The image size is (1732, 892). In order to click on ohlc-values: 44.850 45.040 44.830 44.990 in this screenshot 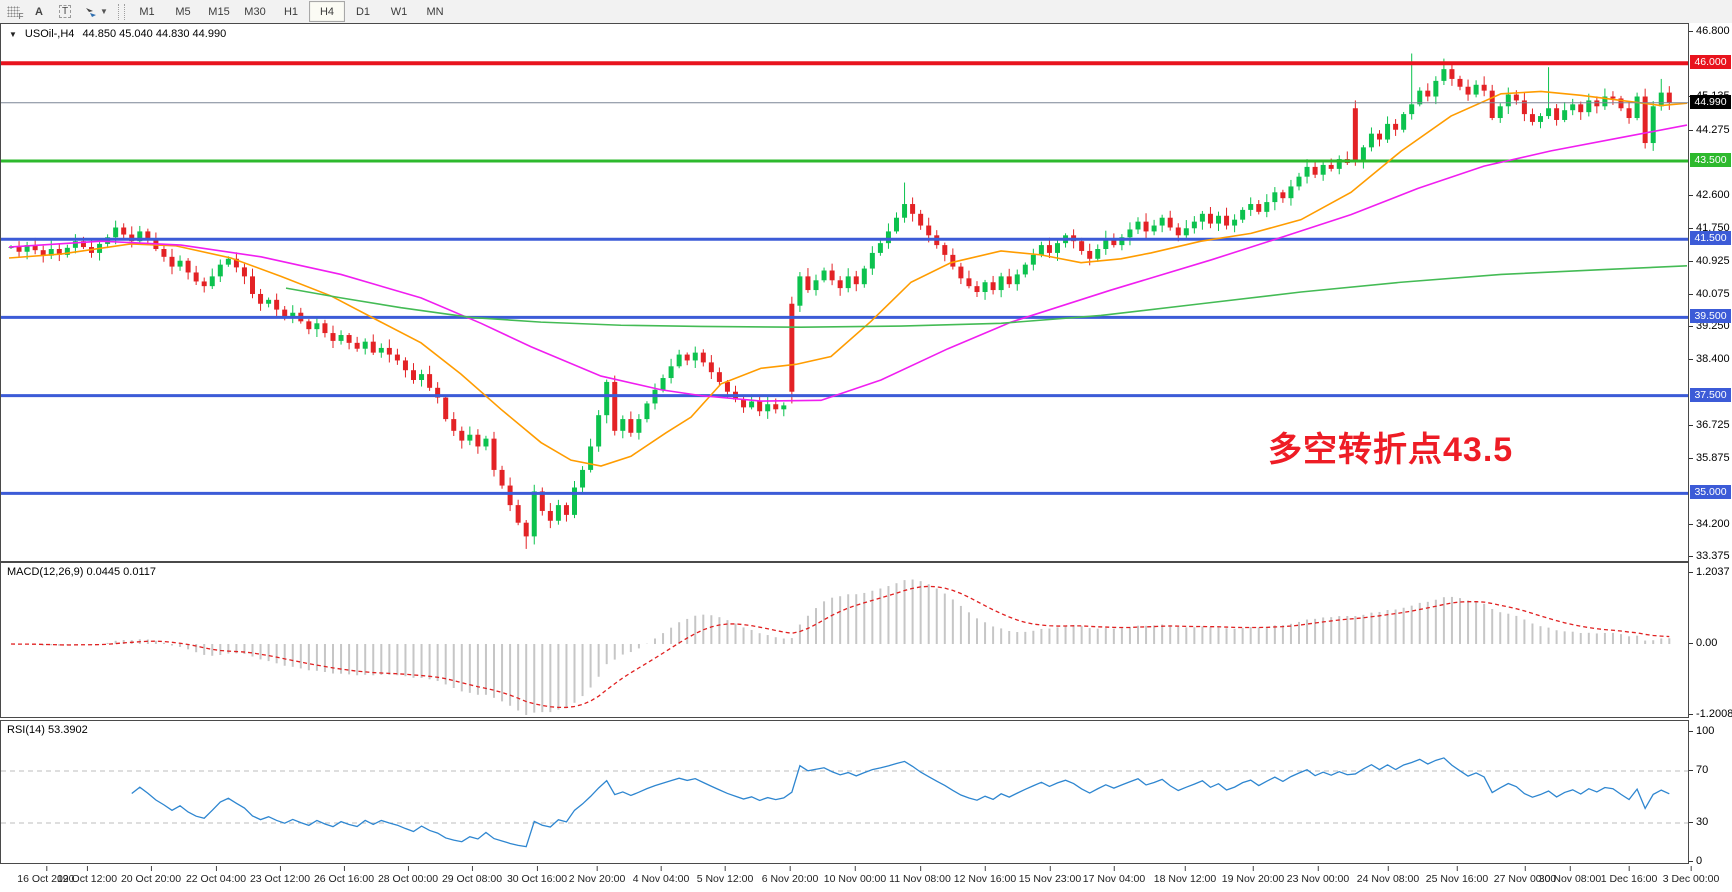, I will do `click(154, 34)`.